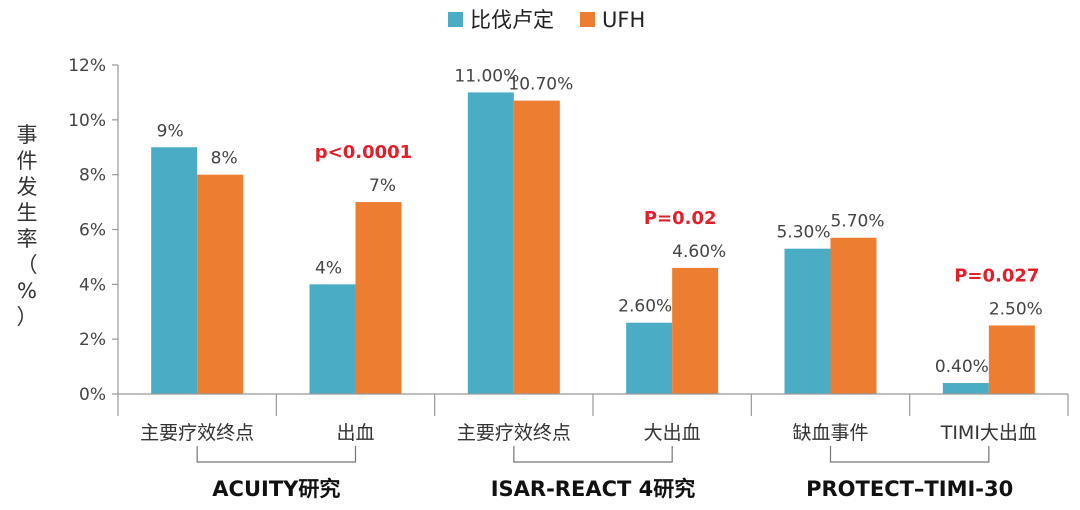  Describe the element at coordinates (830, 433) in the screenshot. I see `x-tick-label: 缺血事件` at that location.